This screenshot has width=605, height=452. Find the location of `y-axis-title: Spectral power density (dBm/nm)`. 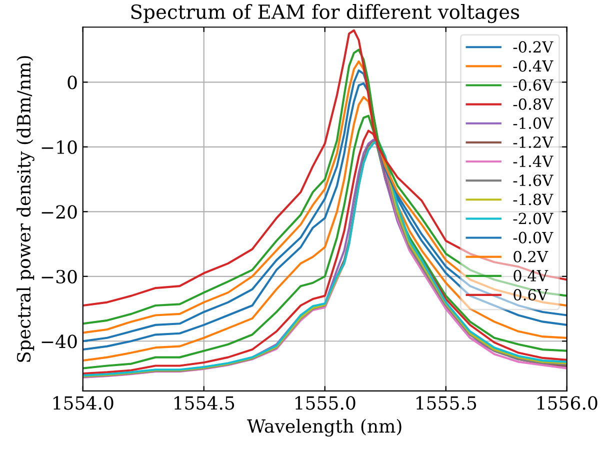

y-axis-title: Spectral power density (dBm/nm) is located at coordinates (25, 209).